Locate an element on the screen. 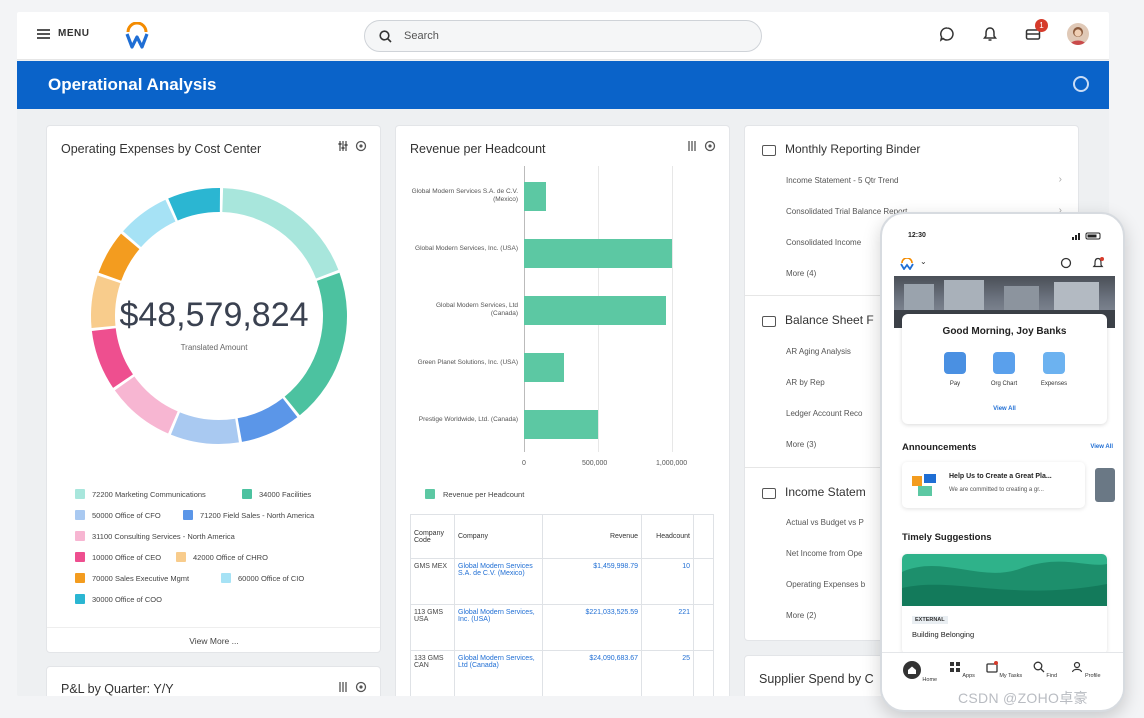 The width and height of the screenshot is (1144, 718). binder-more: More (4) is located at coordinates (801, 273).